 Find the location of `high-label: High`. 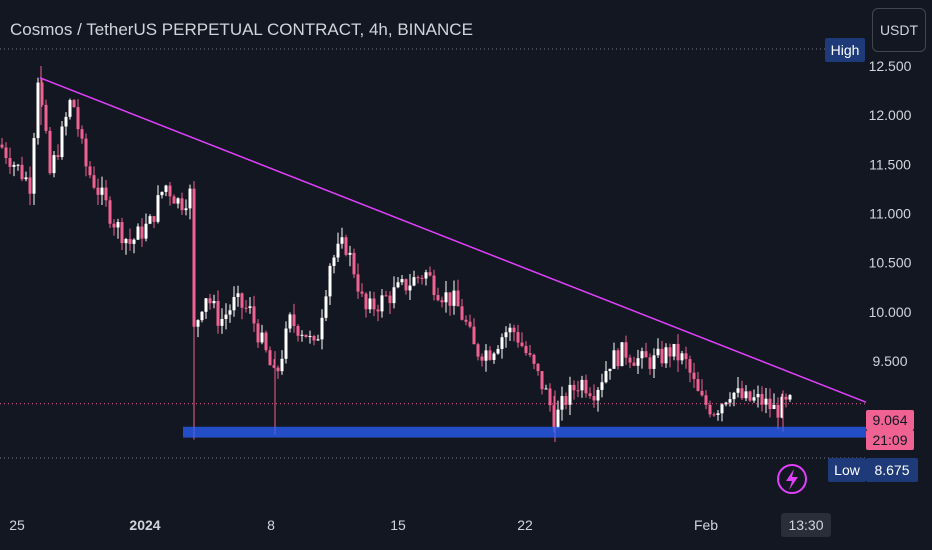

high-label: High is located at coordinates (845, 50).